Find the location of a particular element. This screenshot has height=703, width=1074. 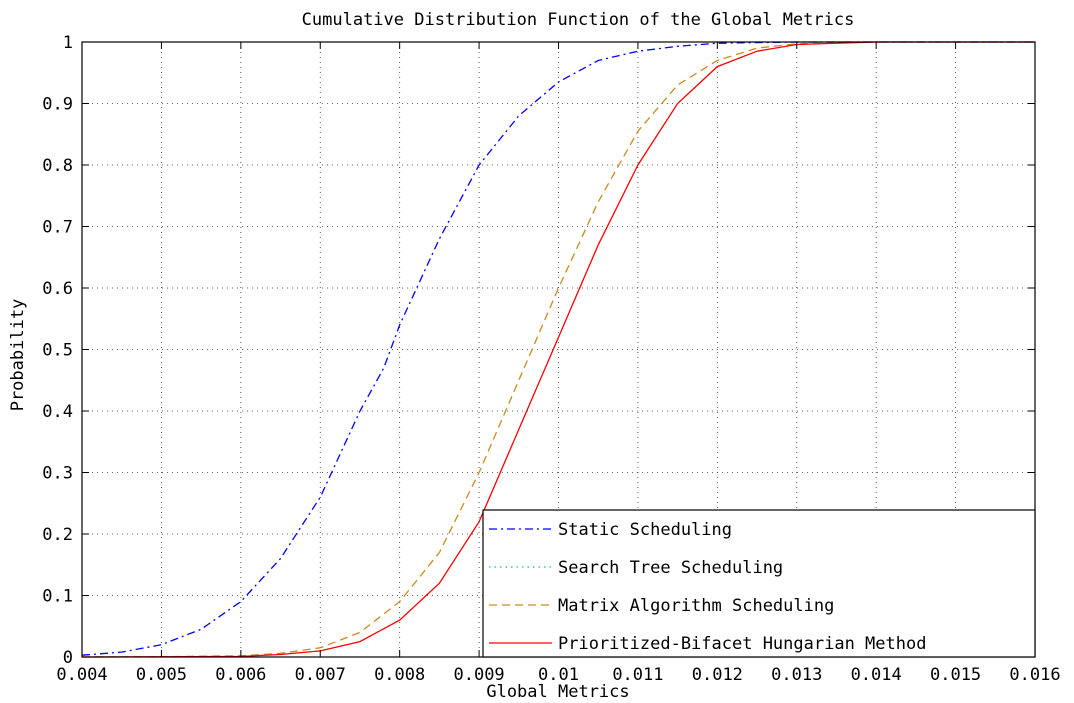

x-tick-label: 0.008 is located at coordinates (399, 675).